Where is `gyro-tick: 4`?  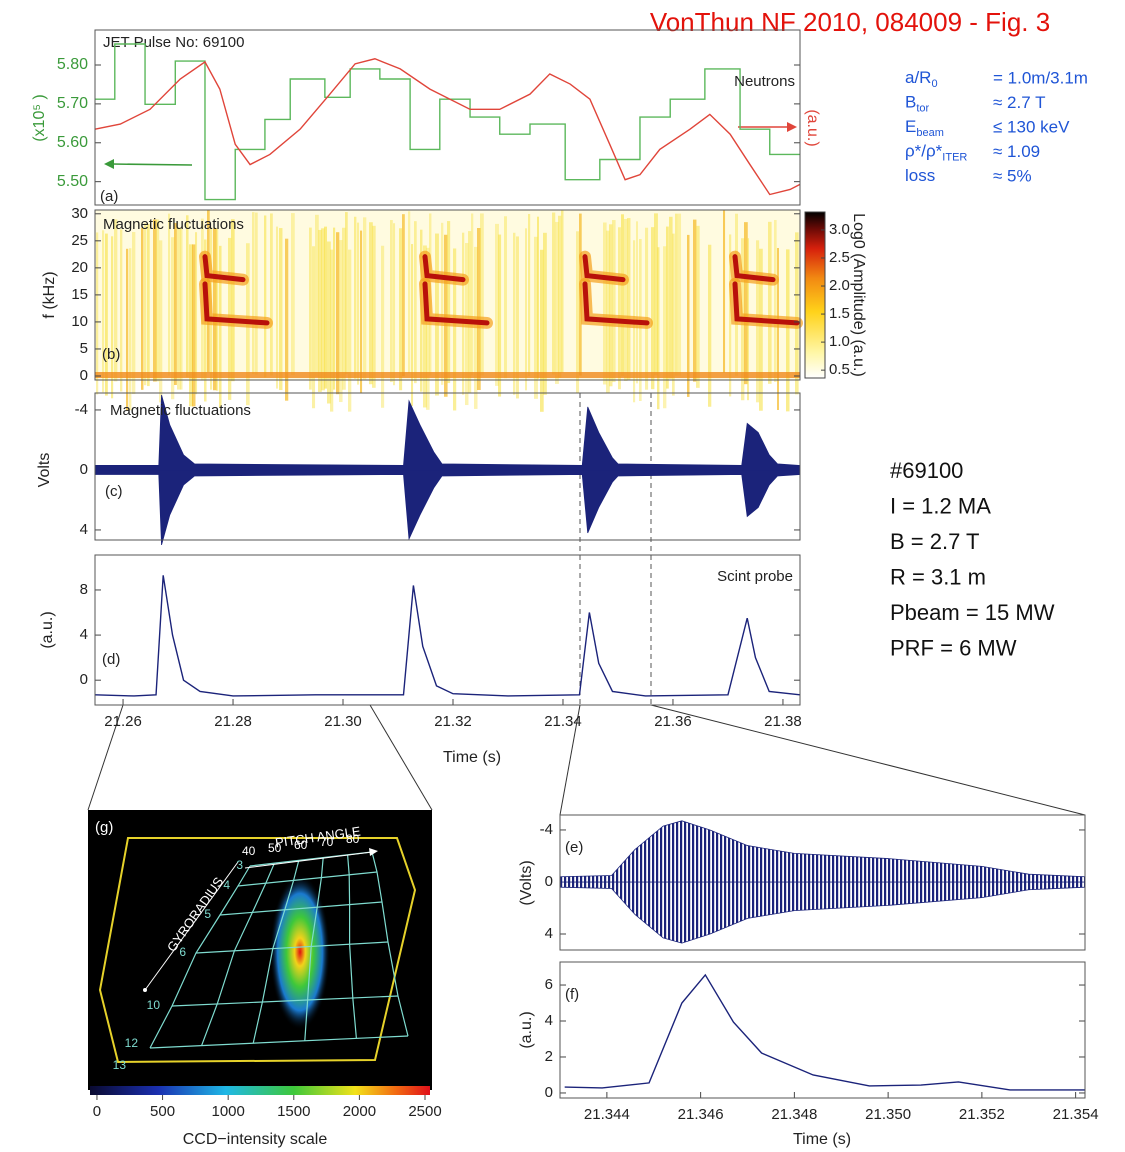
gyro-tick: 4 is located at coordinates (226, 885).